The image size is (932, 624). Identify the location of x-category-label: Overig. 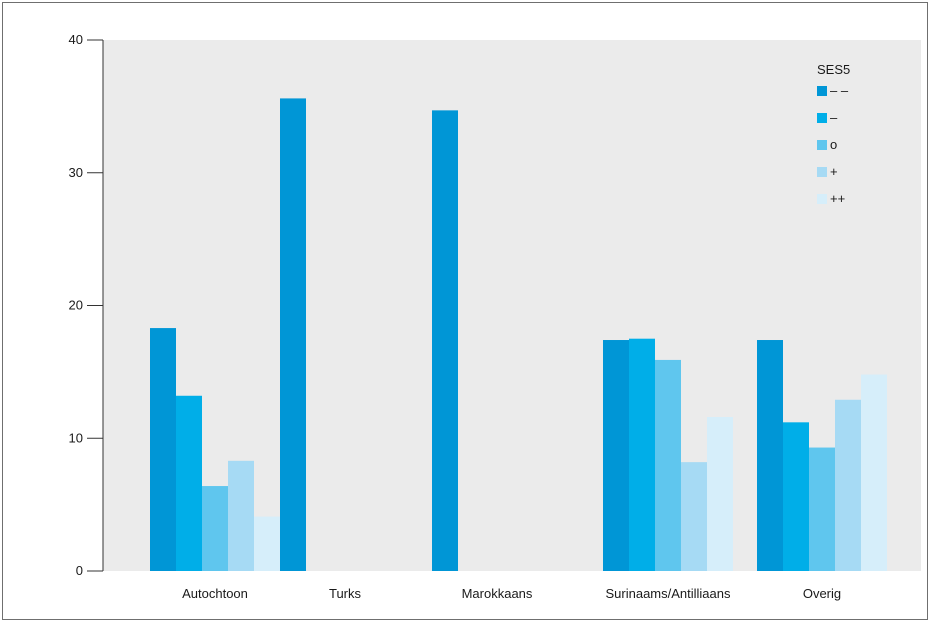
(822, 593).